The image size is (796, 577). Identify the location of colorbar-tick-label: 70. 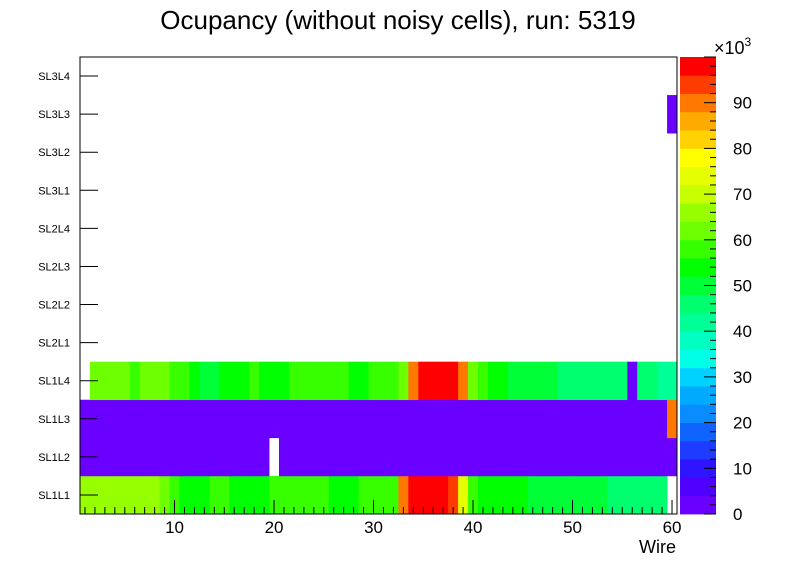
(742, 194).